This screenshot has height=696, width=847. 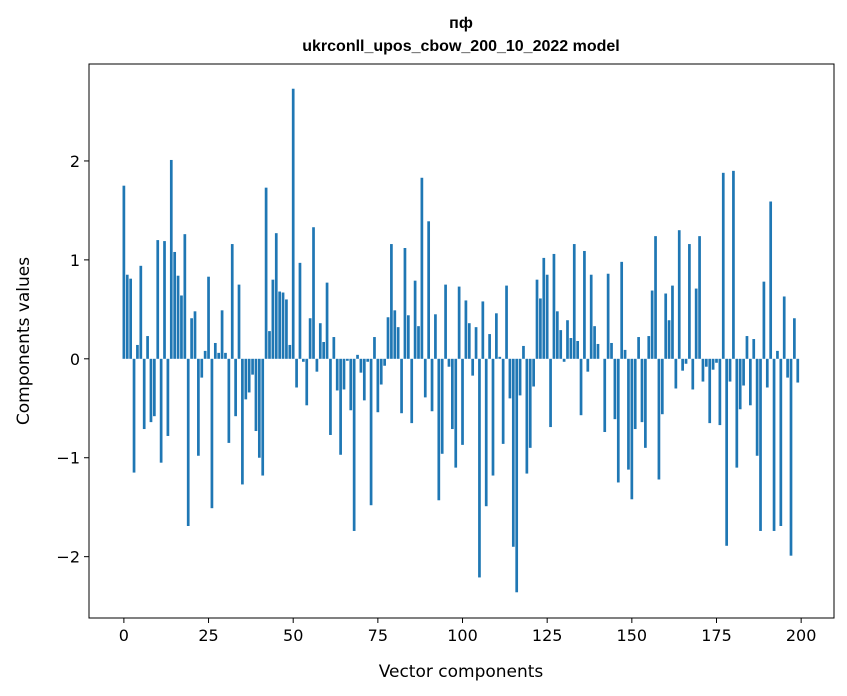 What do you see at coordinates (801, 635) in the screenshot?
I see `x-tick-label: 200` at bounding box center [801, 635].